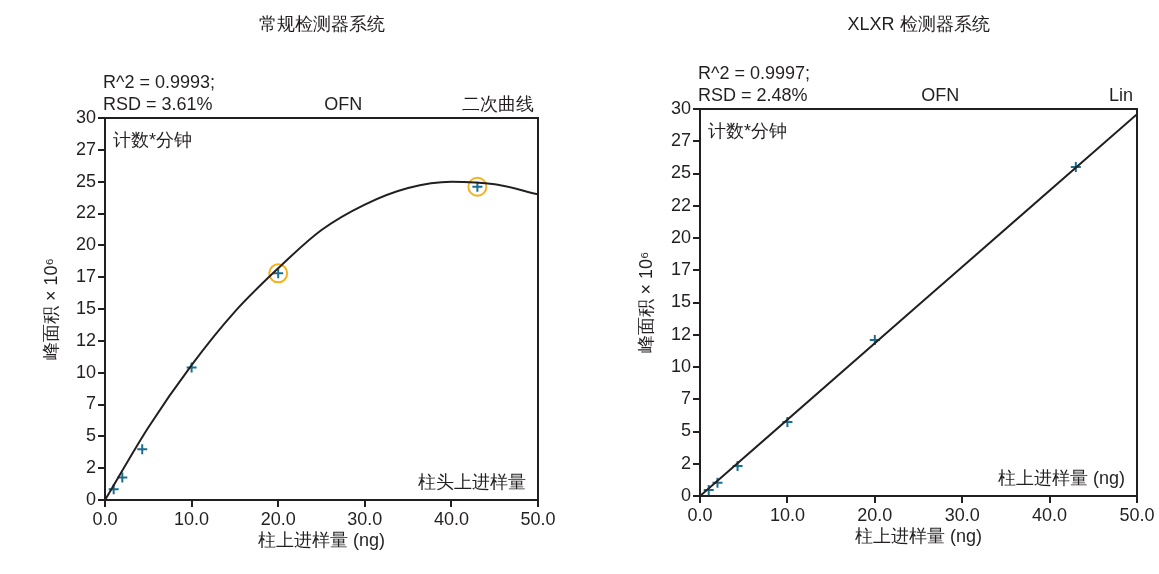 The height and width of the screenshot is (574, 1159). Describe the element at coordinates (753, 95) in the screenshot. I see `text: RSD = 2.48%` at that location.